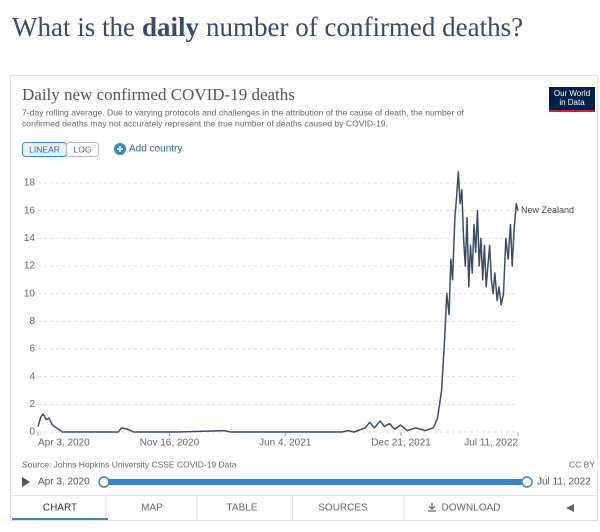  I want to click on logo-text: in Data, so click(572, 102).